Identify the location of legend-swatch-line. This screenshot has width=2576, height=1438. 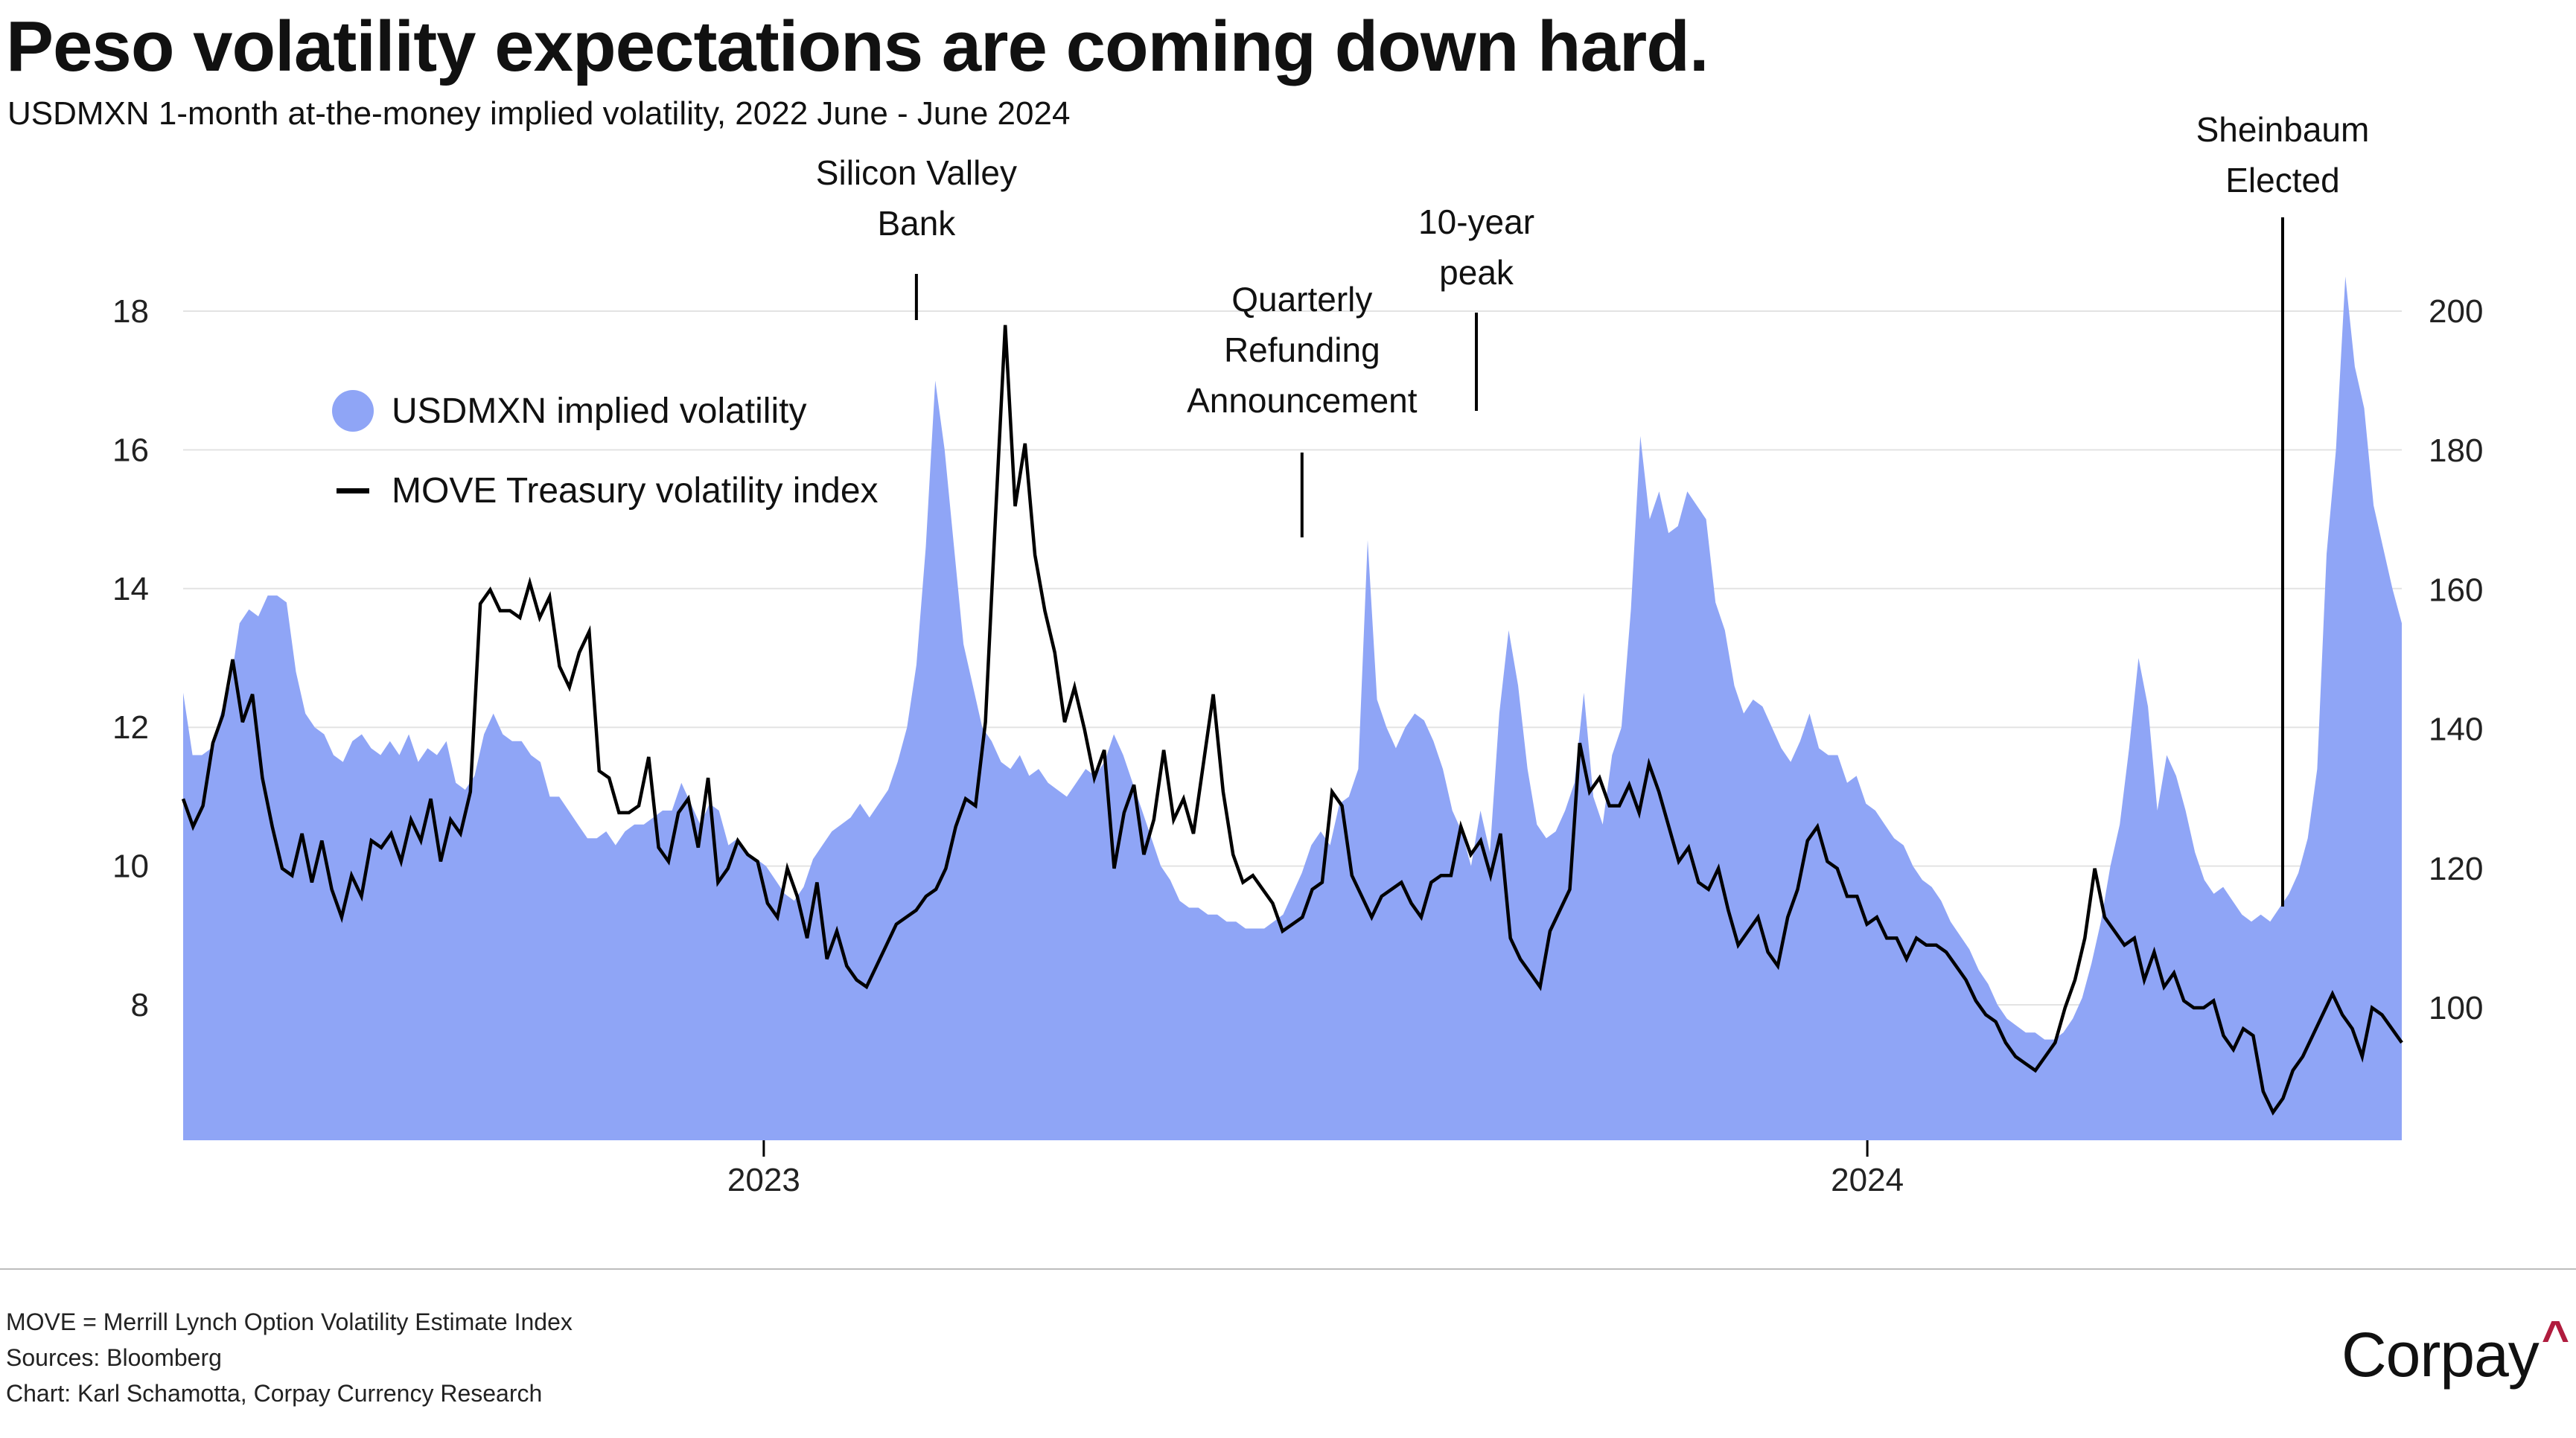
(353, 491).